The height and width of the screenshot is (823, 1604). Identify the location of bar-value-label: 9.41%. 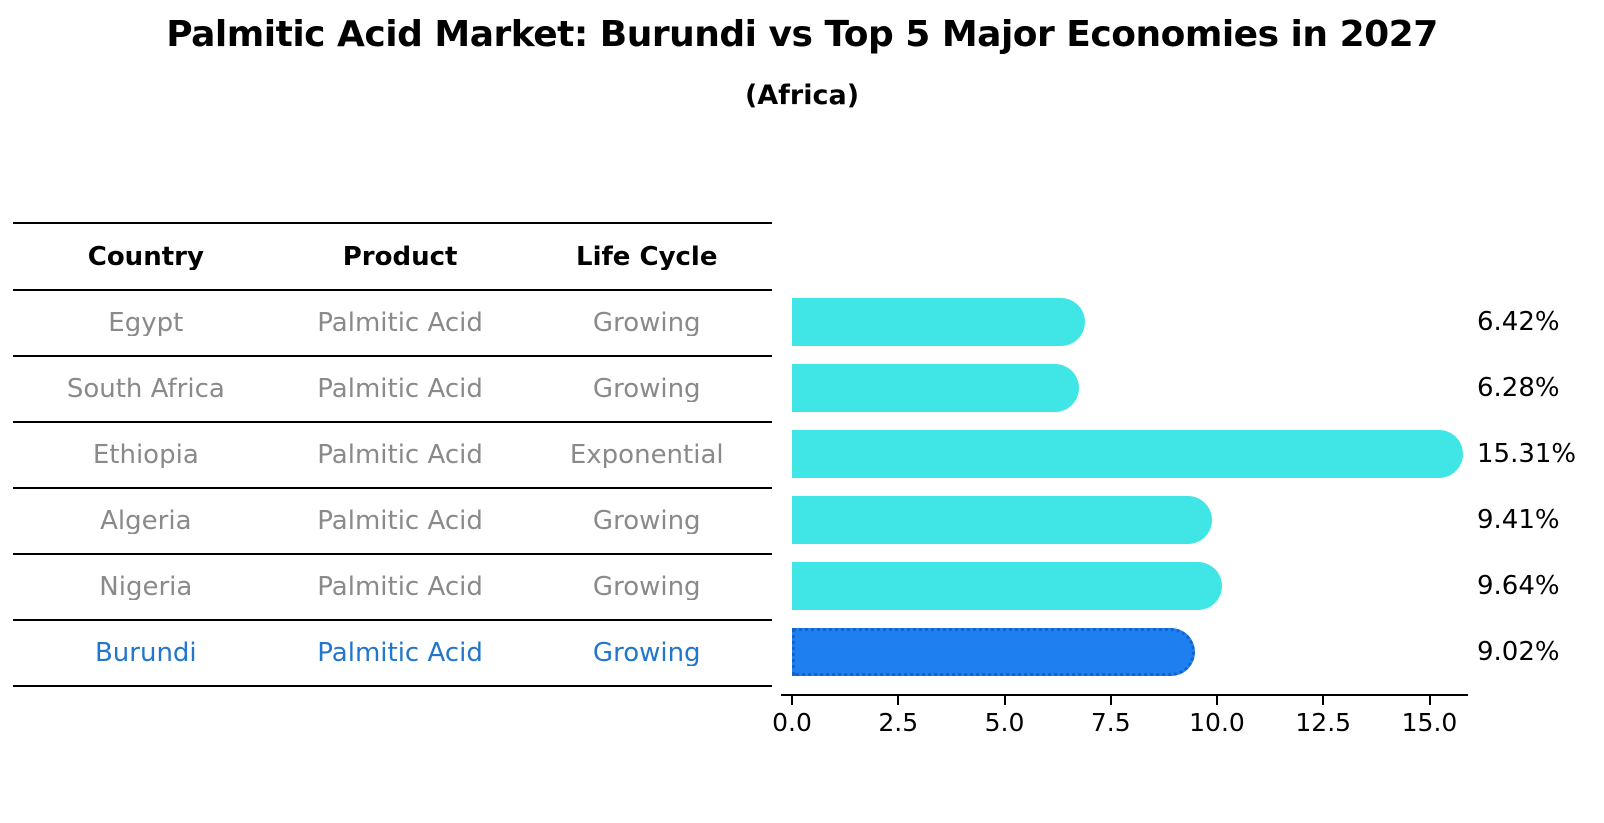
(1518, 520).